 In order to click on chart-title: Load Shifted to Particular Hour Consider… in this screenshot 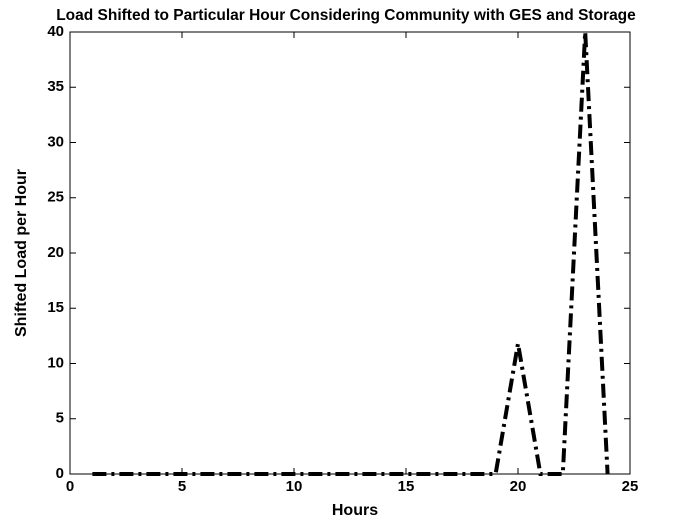, I will do `click(346, 15)`.